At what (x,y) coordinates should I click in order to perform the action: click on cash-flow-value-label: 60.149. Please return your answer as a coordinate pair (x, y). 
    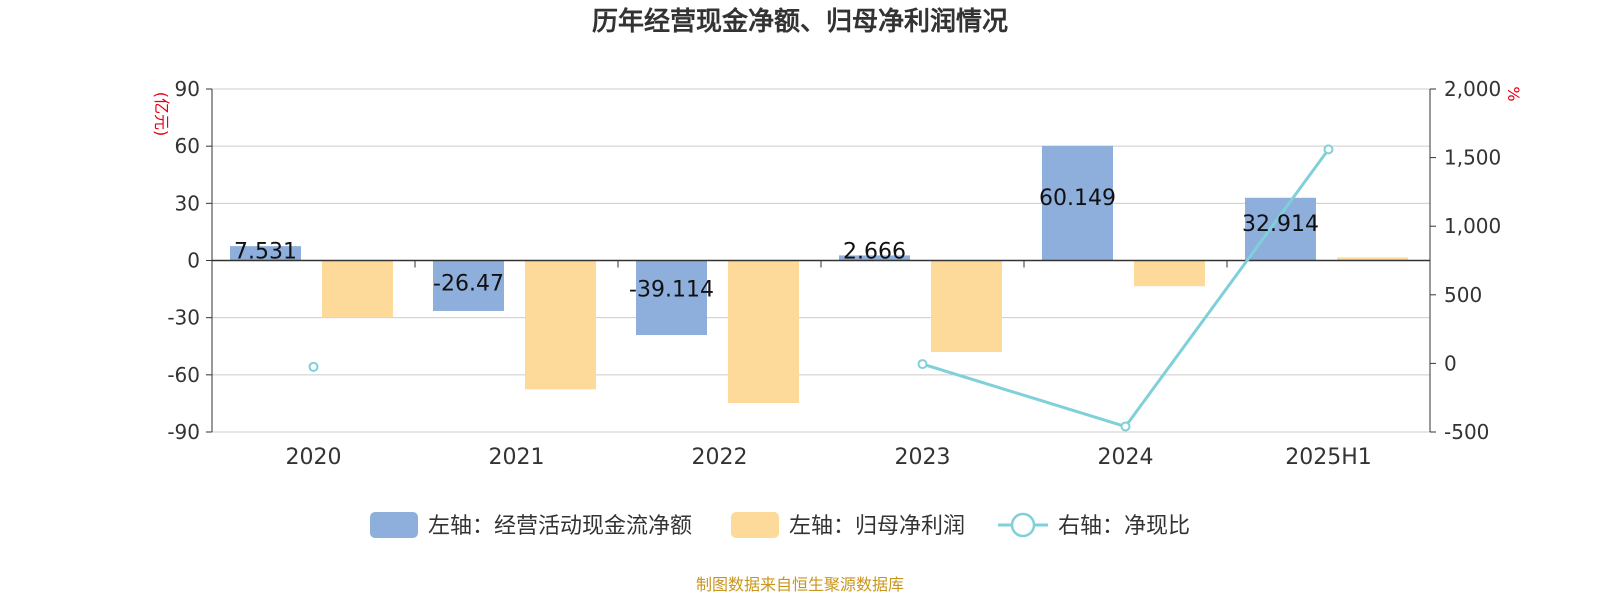
    Looking at the image, I should click on (1077, 198).